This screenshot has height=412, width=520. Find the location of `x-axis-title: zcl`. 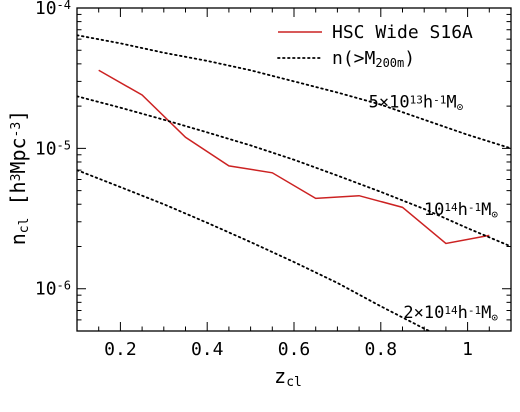

x-axis-title: zcl is located at coordinates (288, 377).